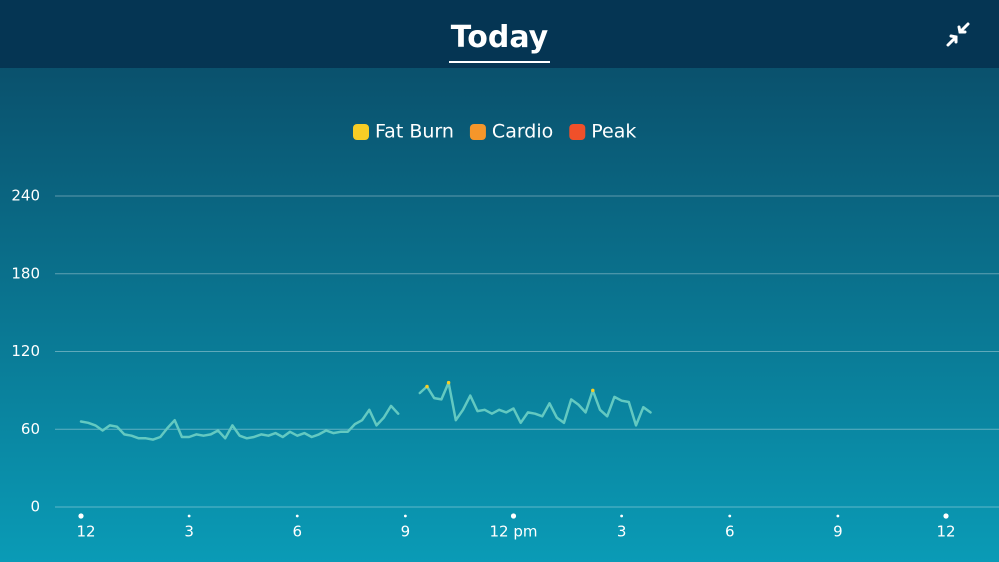 This screenshot has height=562, width=999. I want to click on header, so click(499, 34).